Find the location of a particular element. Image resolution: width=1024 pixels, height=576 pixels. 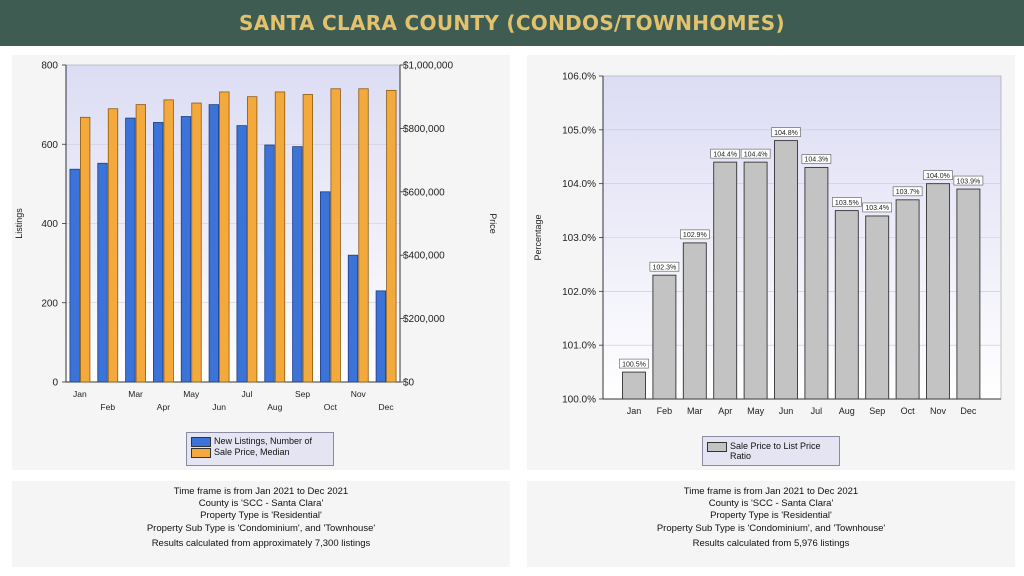

legend-swatch-price is located at coordinates (201, 453).